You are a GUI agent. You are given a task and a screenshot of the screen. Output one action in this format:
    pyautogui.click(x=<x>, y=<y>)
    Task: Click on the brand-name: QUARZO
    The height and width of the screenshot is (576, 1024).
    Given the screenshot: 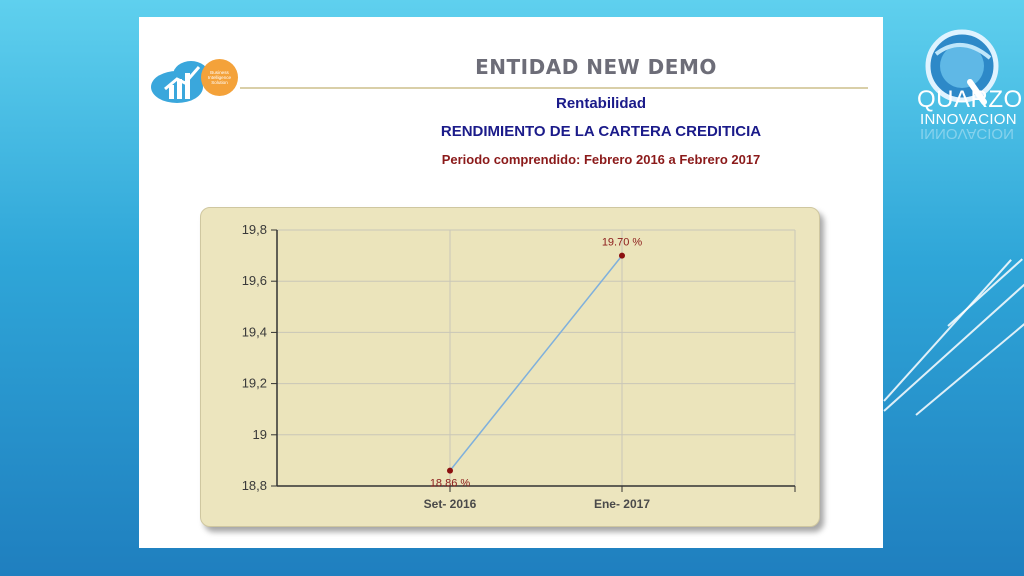 What is the action you would take?
    pyautogui.click(x=970, y=99)
    